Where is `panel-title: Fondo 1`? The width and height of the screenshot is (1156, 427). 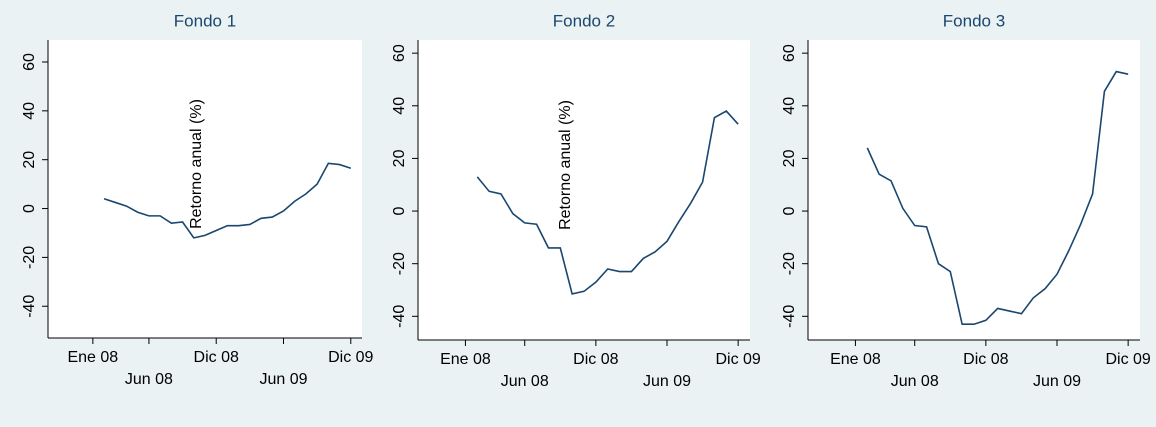
panel-title: Fondo 1 is located at coordinates (205, 20).